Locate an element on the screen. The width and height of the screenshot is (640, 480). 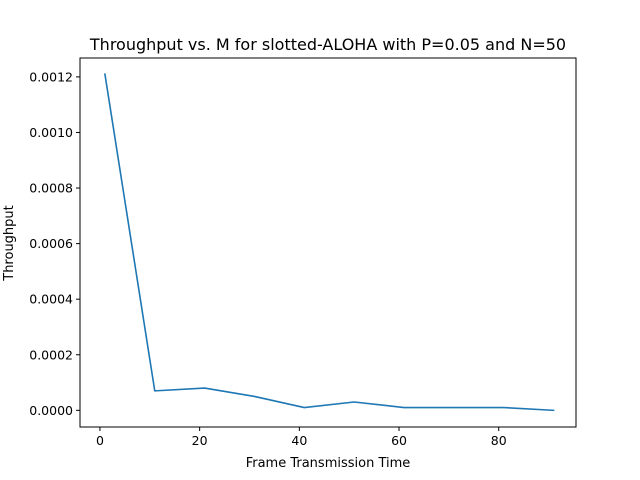
y-tick-label: 0.0008 is located at coordinates (51, 188).